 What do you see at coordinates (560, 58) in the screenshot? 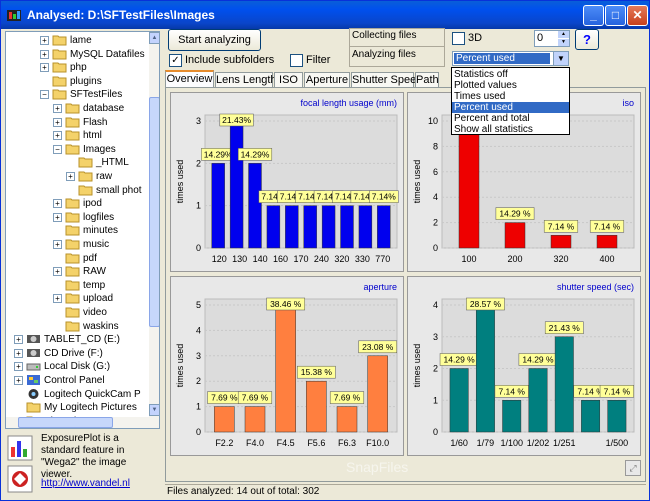
I see `chevron-down-icon: ▼` at bounding box center [560, 58].